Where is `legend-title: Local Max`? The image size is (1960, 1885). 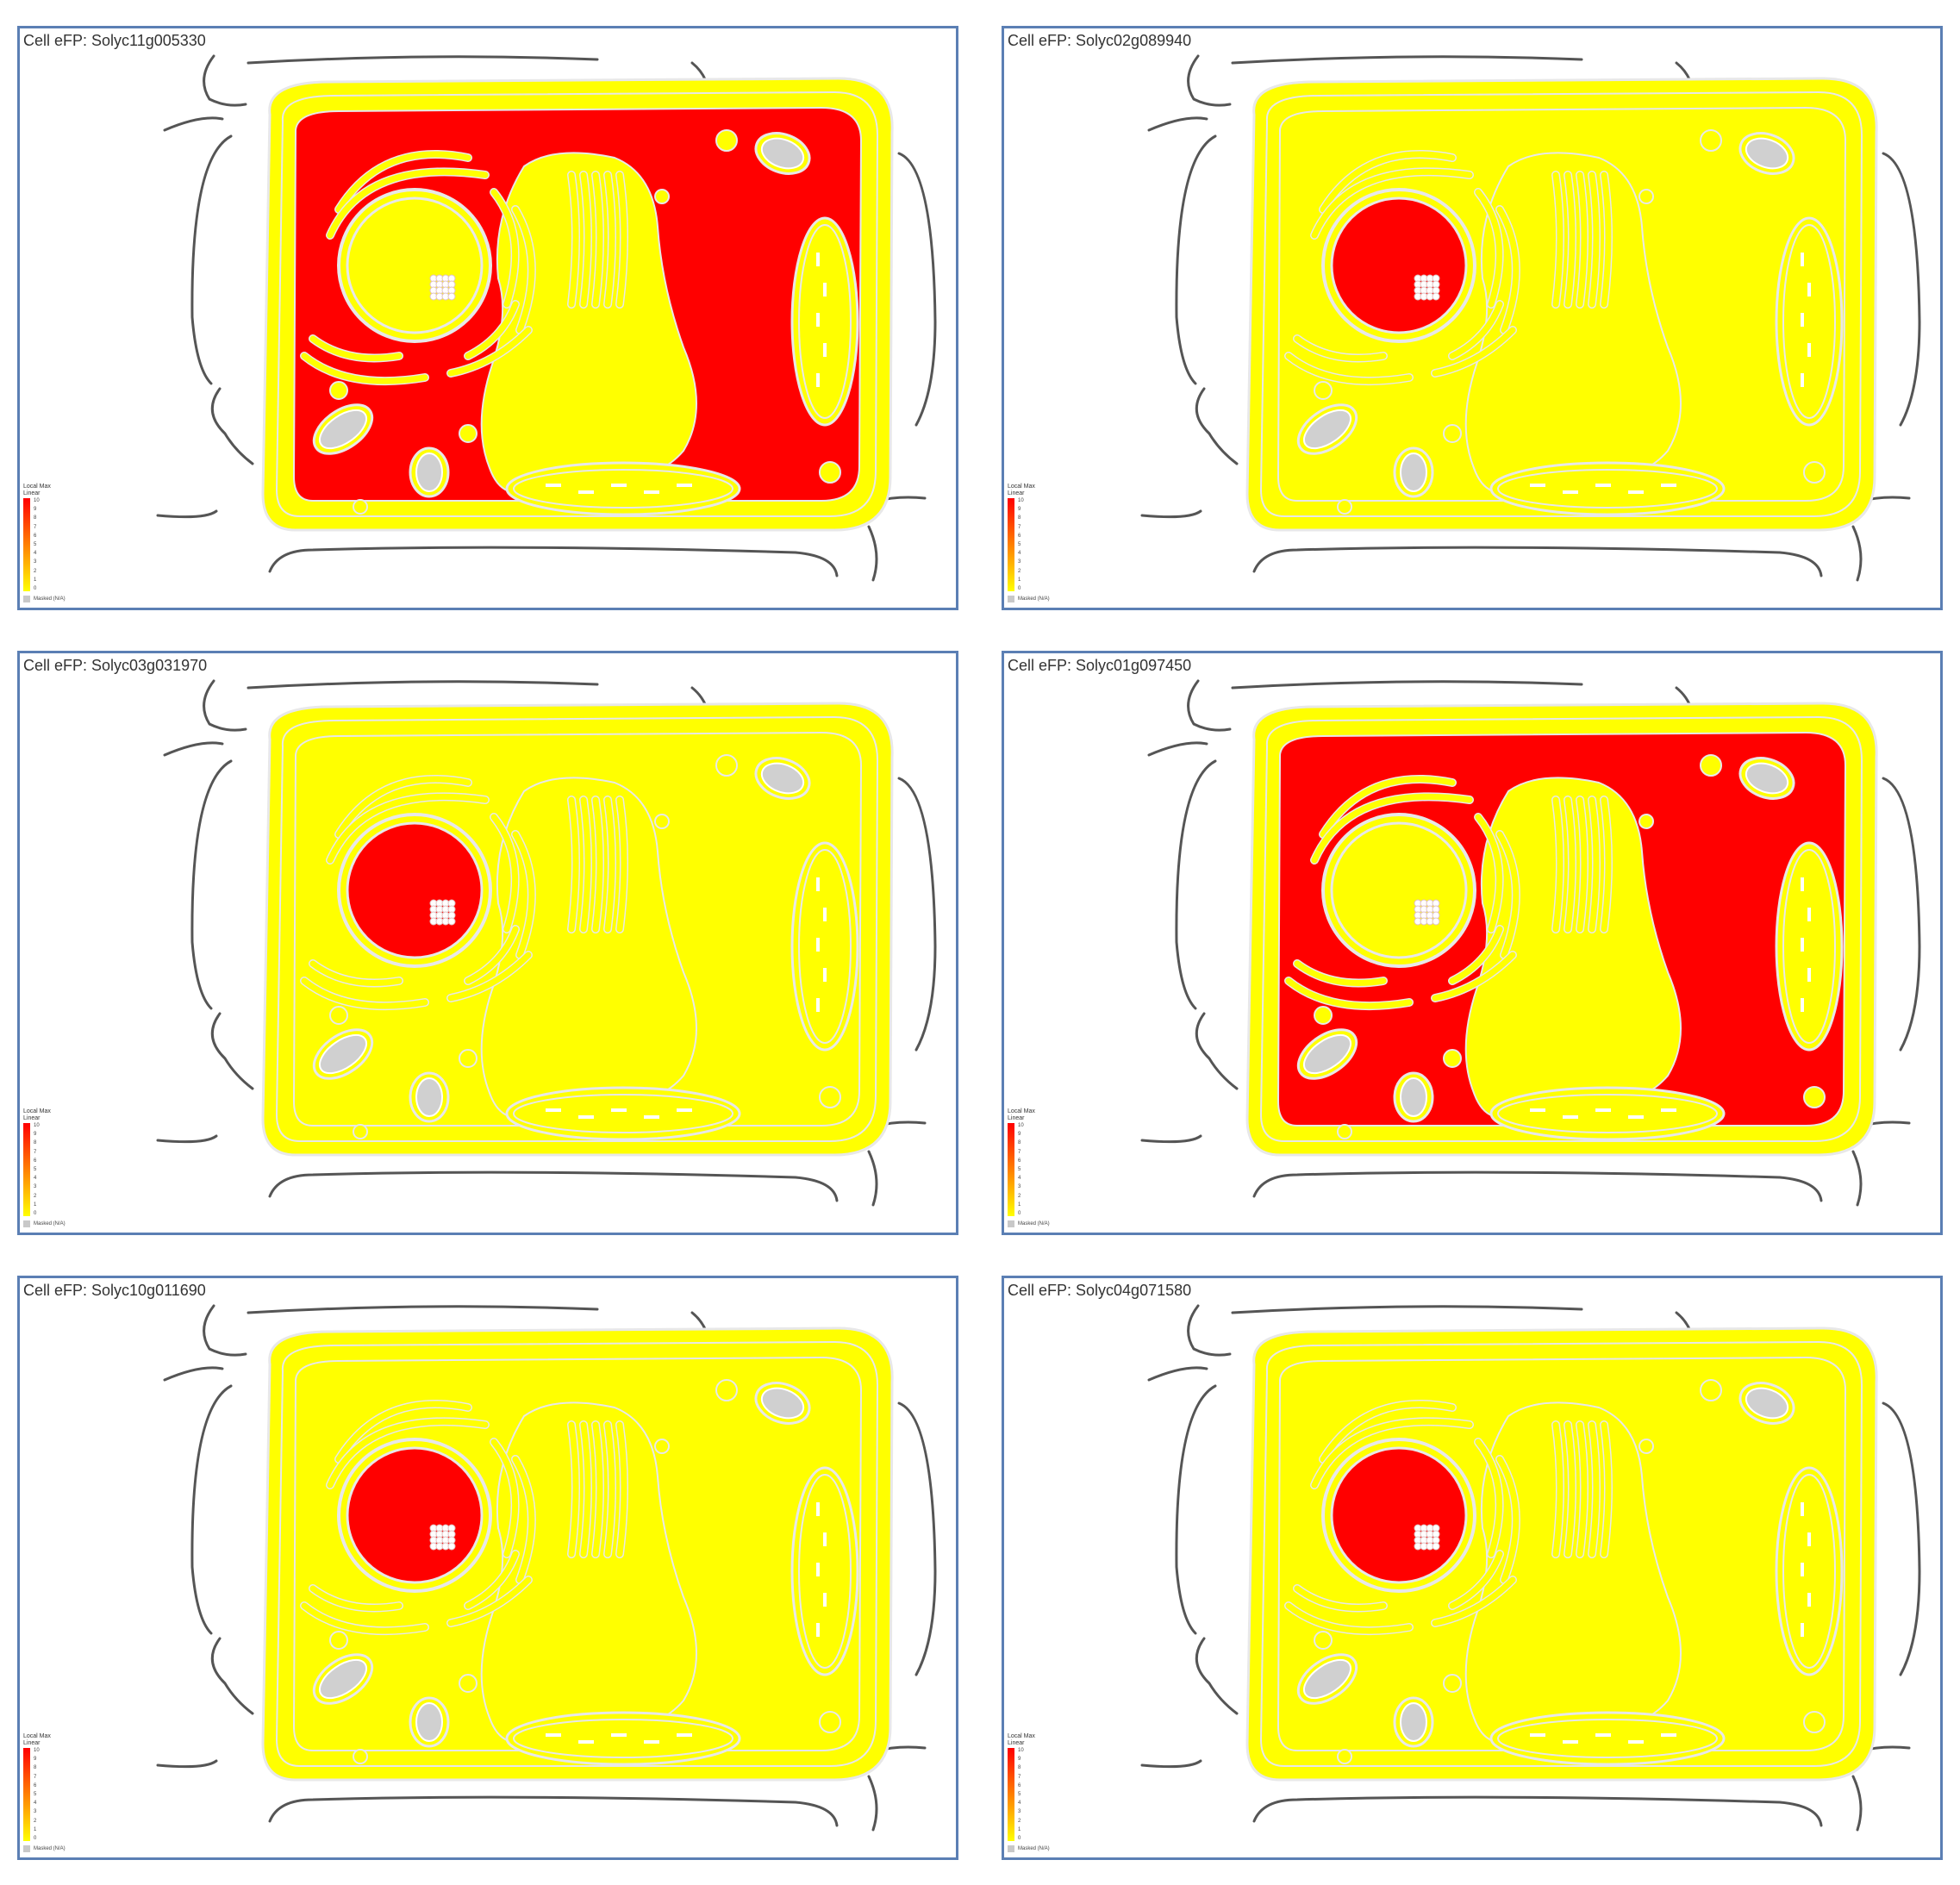
legend-title: Local Max is located at coordinates (1021, 1736).